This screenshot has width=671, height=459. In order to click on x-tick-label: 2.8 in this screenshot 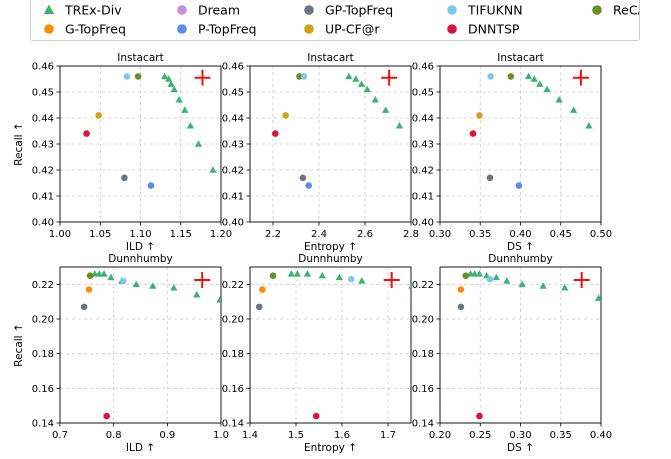, I will do `click(411, 234)`.